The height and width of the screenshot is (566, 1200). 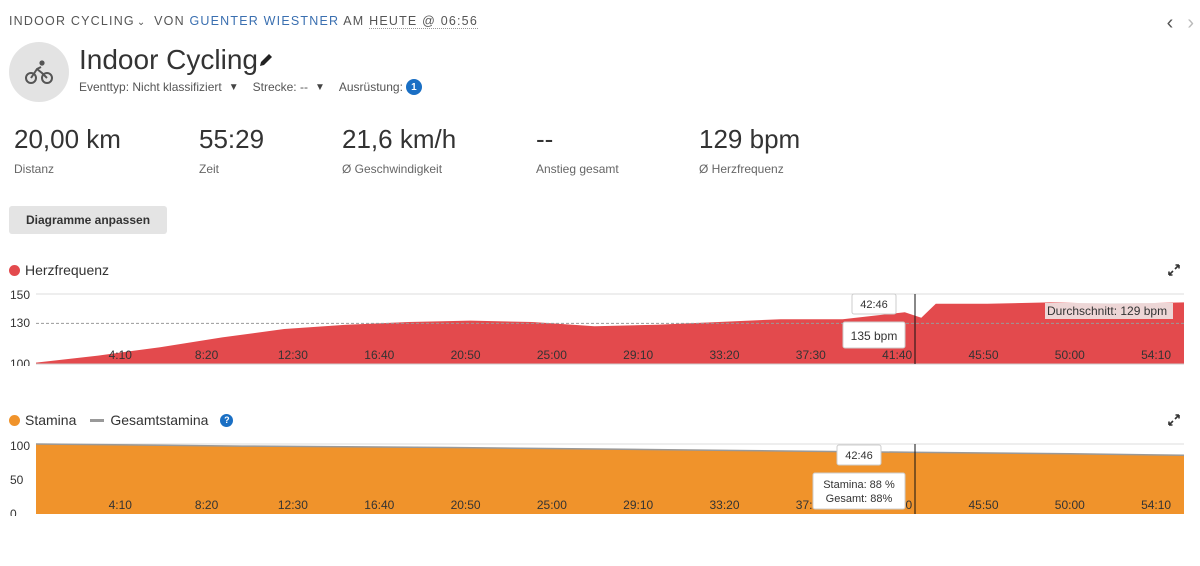 What do you see at coordinates (264, 21) in the screenshot?
I see `user-link: GUENTER WIESTNER` at bounding box center [264, 21].